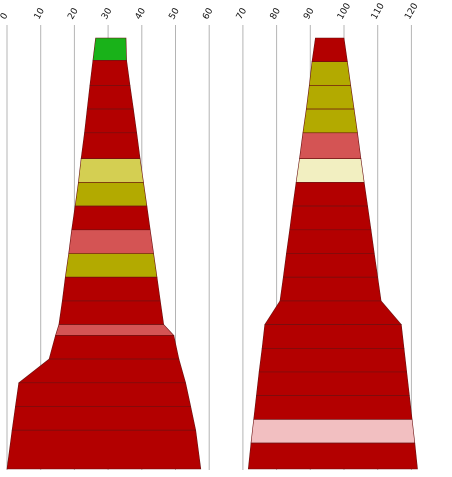 The image size is (452, 477). I want to click on tick-label-90: 90, so click(309, 13).